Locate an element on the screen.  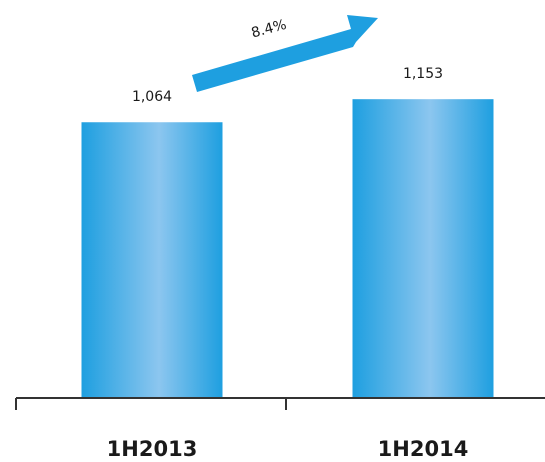
growth-label: 8.4% is located at coordinates (269, 29).